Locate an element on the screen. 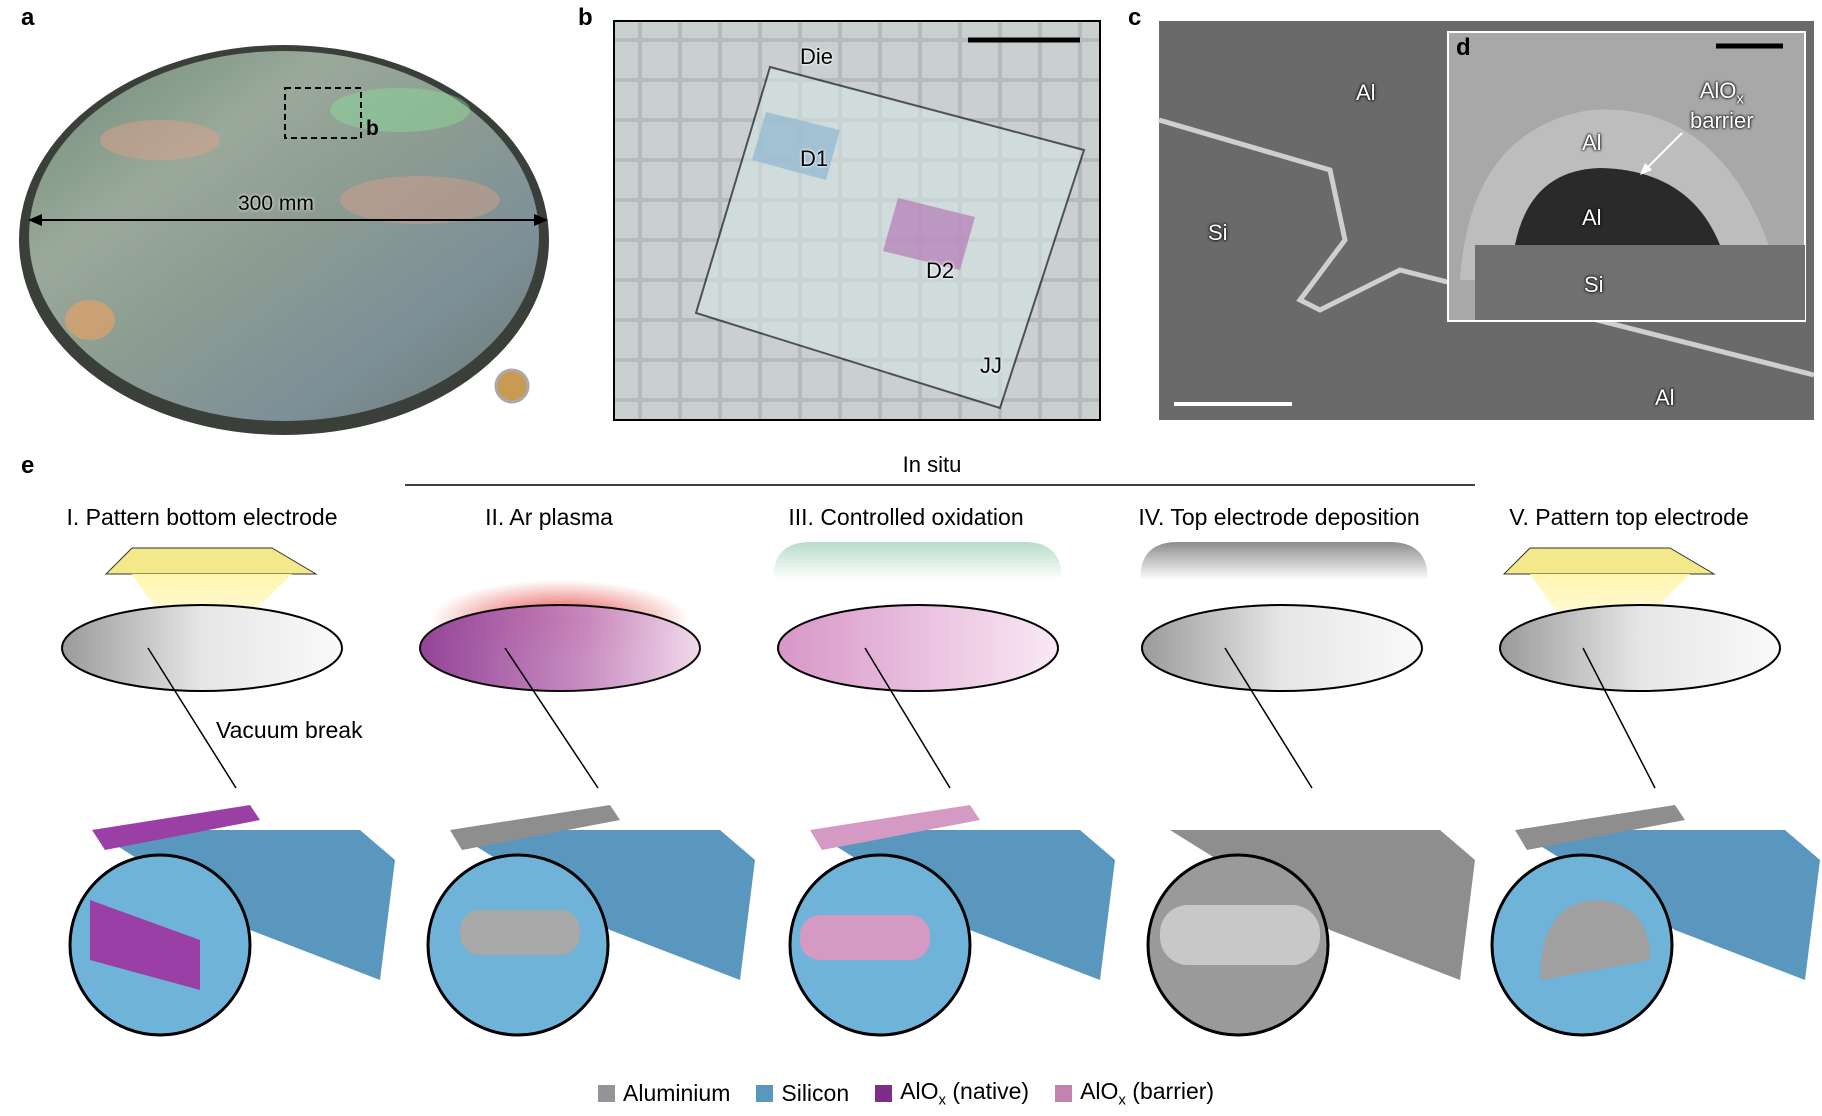 This screenshot has height=1116, width=1822. wafer-photo is located at coordinates (284, 240).